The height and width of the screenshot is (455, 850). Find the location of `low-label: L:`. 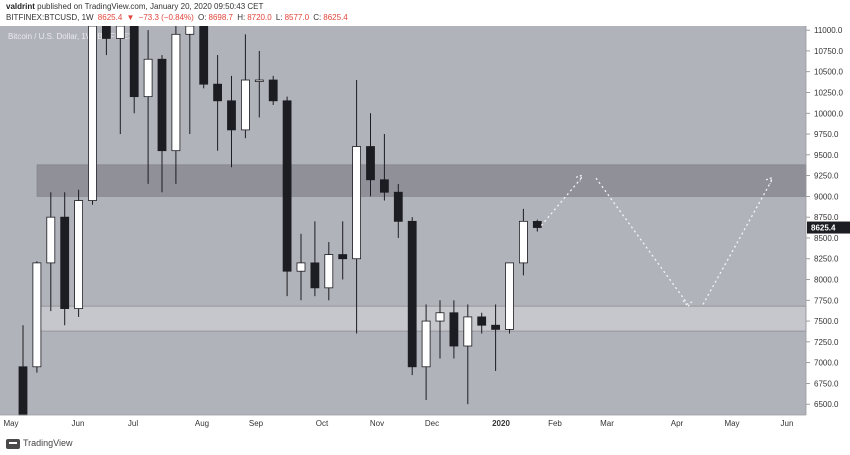

low-label: L: is located at coordinates (279, 17).